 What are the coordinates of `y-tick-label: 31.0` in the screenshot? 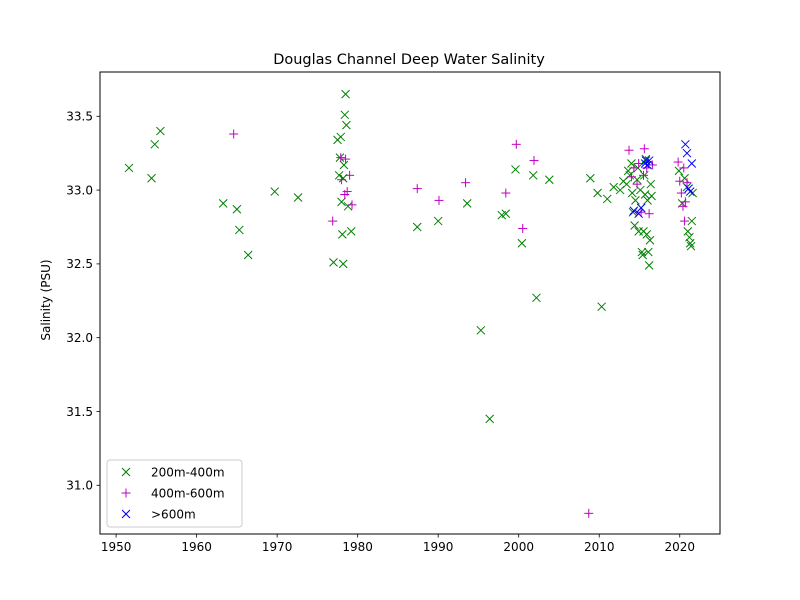 It's located at (79, 486).